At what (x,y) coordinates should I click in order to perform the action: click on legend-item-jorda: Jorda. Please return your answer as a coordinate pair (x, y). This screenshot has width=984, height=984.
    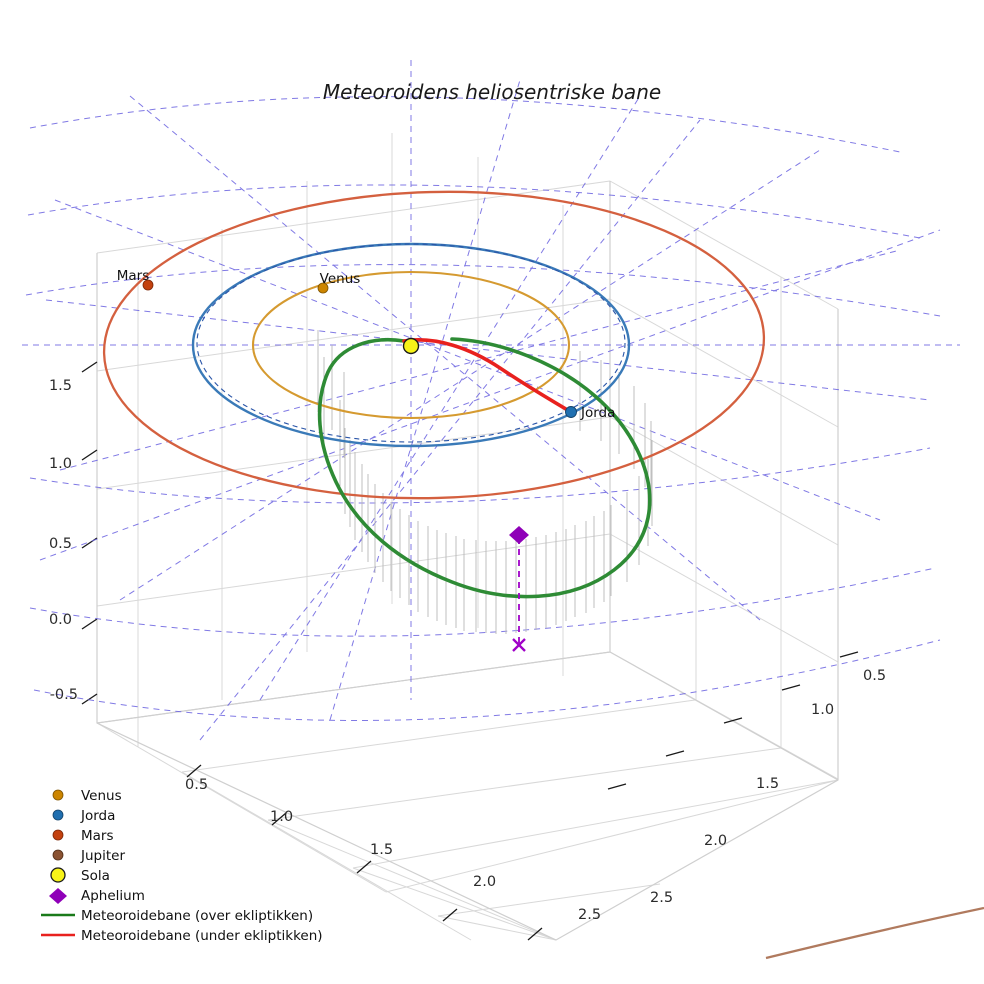
    Looking at the image, I should click on (83, 816).